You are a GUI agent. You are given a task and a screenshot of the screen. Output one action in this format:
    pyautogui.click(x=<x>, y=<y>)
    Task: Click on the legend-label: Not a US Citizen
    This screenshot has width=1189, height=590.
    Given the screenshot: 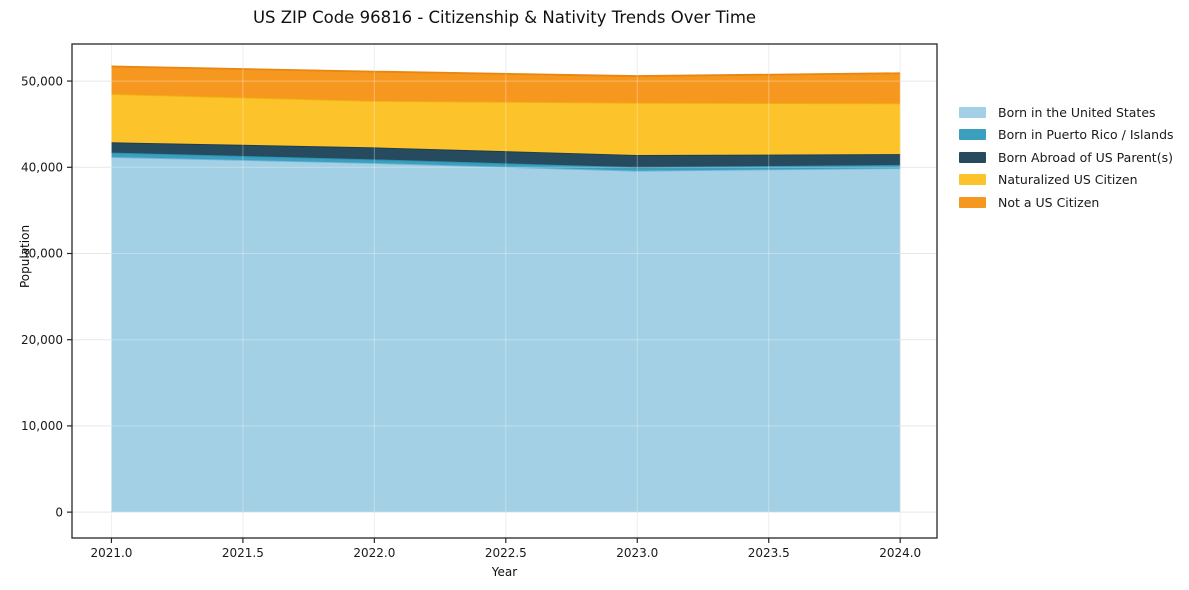 What is the action you would take?
    pyautogui.click(x=1049, y=202)
    